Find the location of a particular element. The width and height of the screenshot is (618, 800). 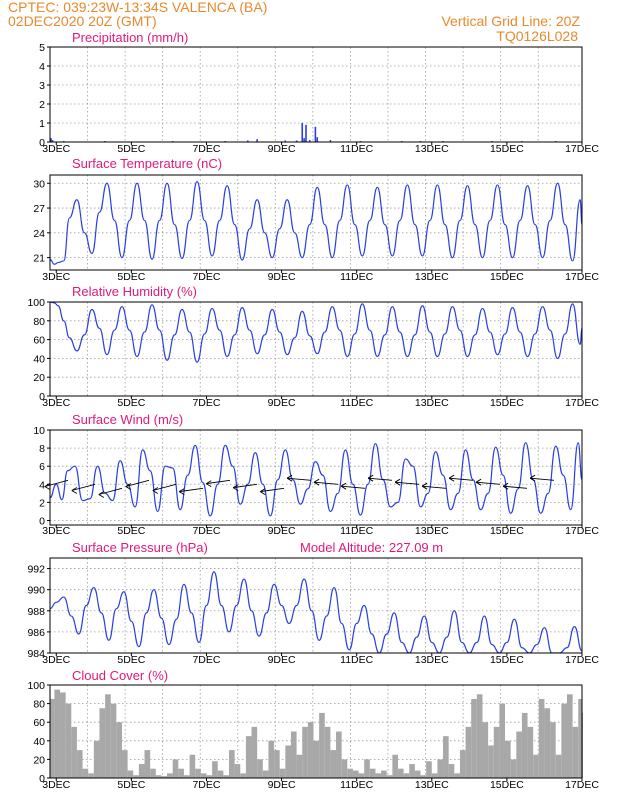

precip-ytick-label: 2 is located at coordinates (42, 105).